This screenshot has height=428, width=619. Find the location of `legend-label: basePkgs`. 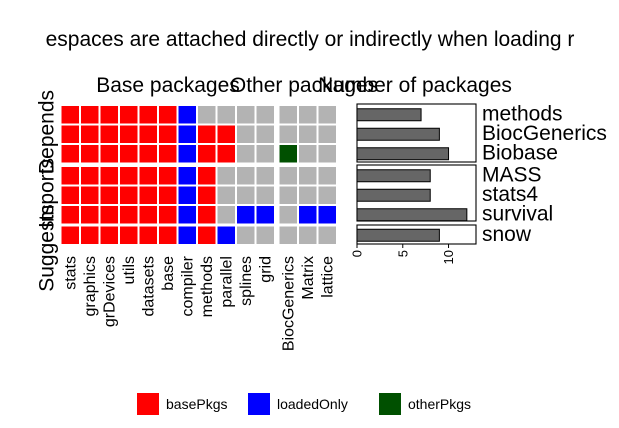

legend-label: basePkgs is located at coordinates (196, 404).